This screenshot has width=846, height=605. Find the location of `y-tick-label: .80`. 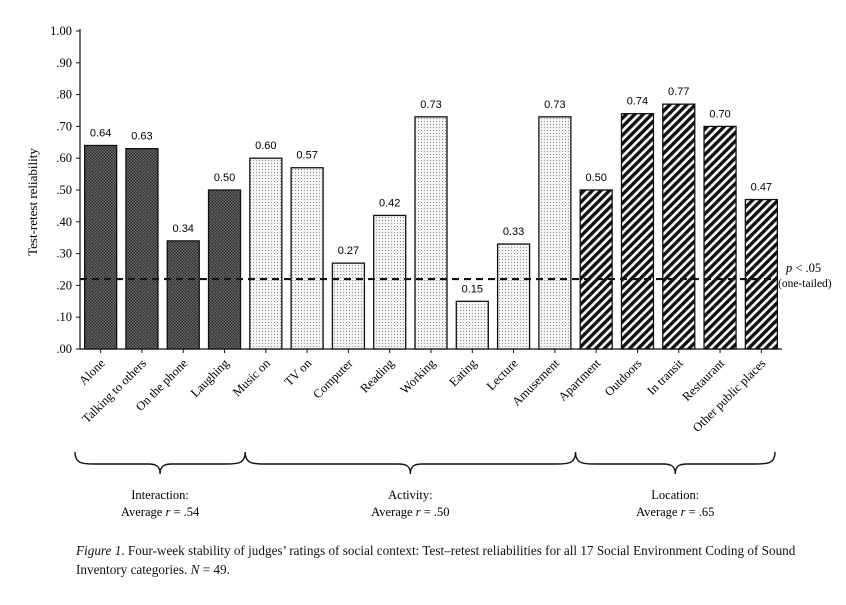

y-tick-label: .80 is located at coordinates (64, 95).